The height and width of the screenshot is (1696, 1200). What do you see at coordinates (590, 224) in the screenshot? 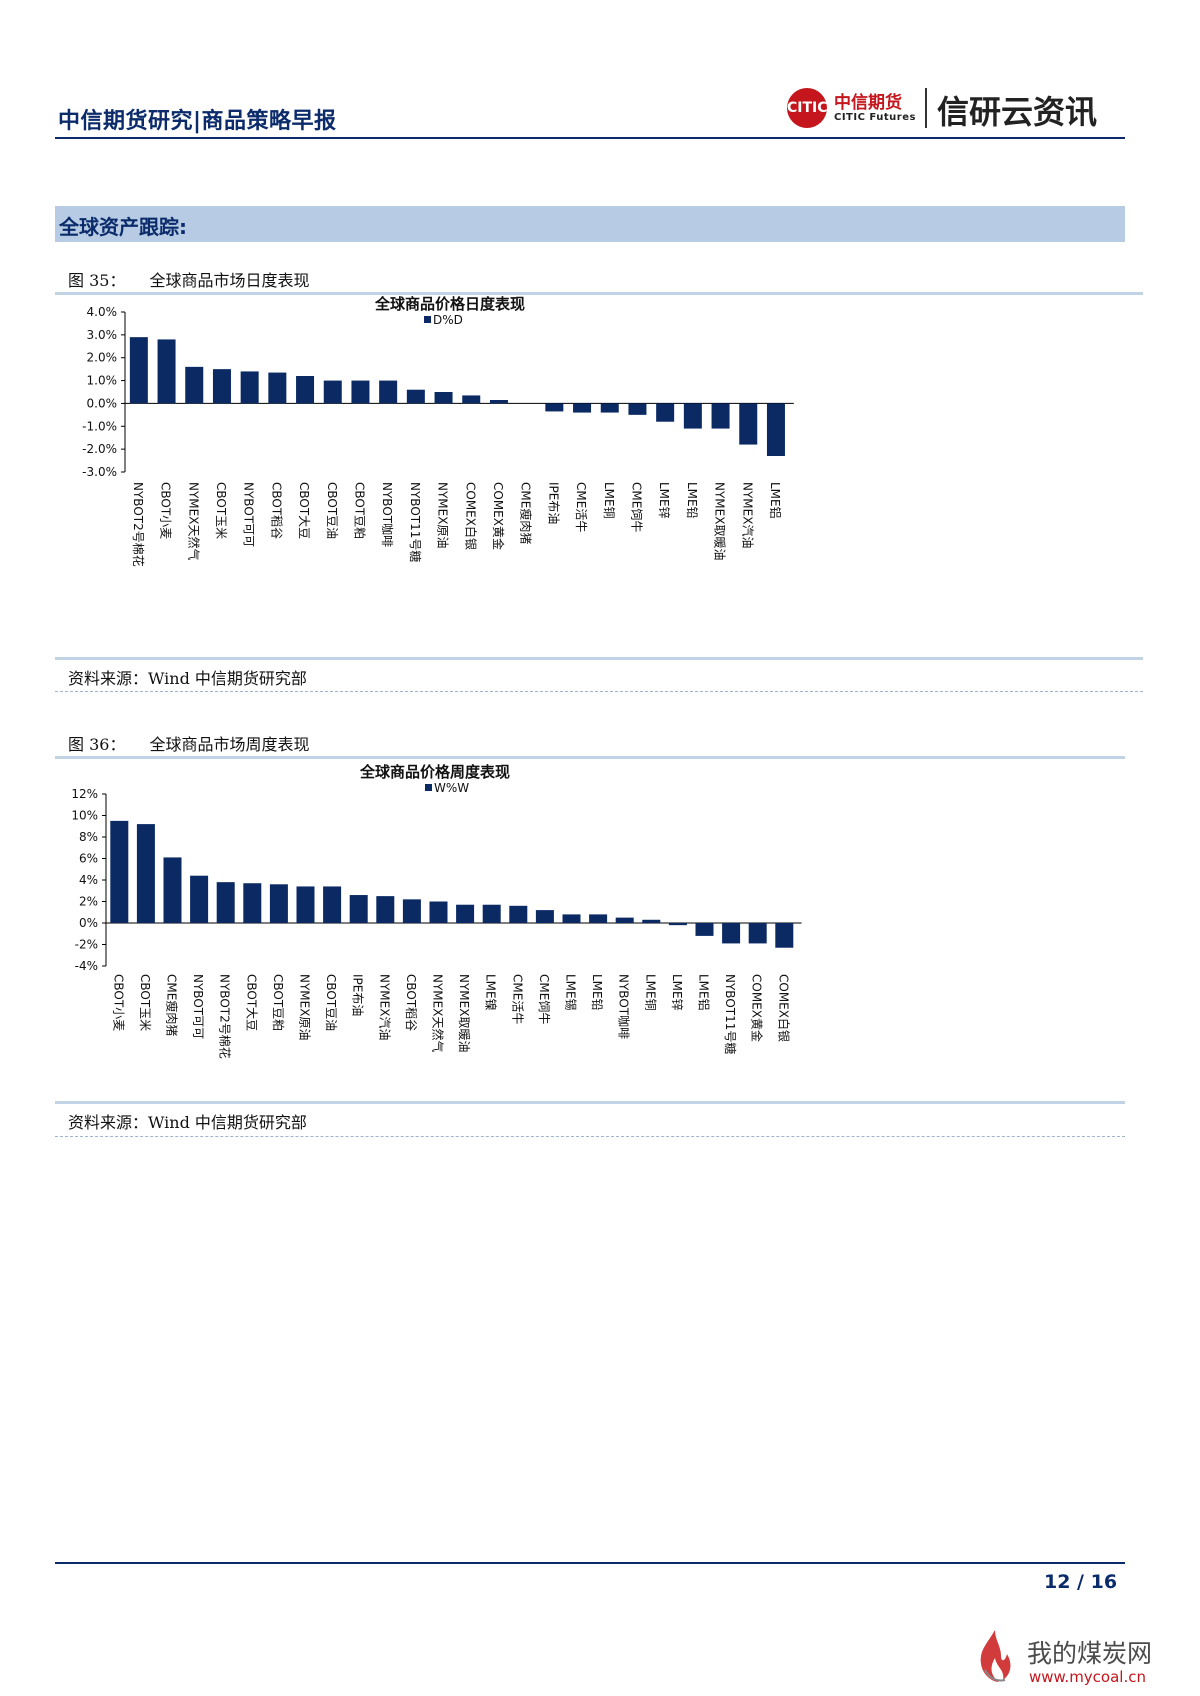
I see `section-banner: 全球资产跟踪:` at bounding box center [590, 224].